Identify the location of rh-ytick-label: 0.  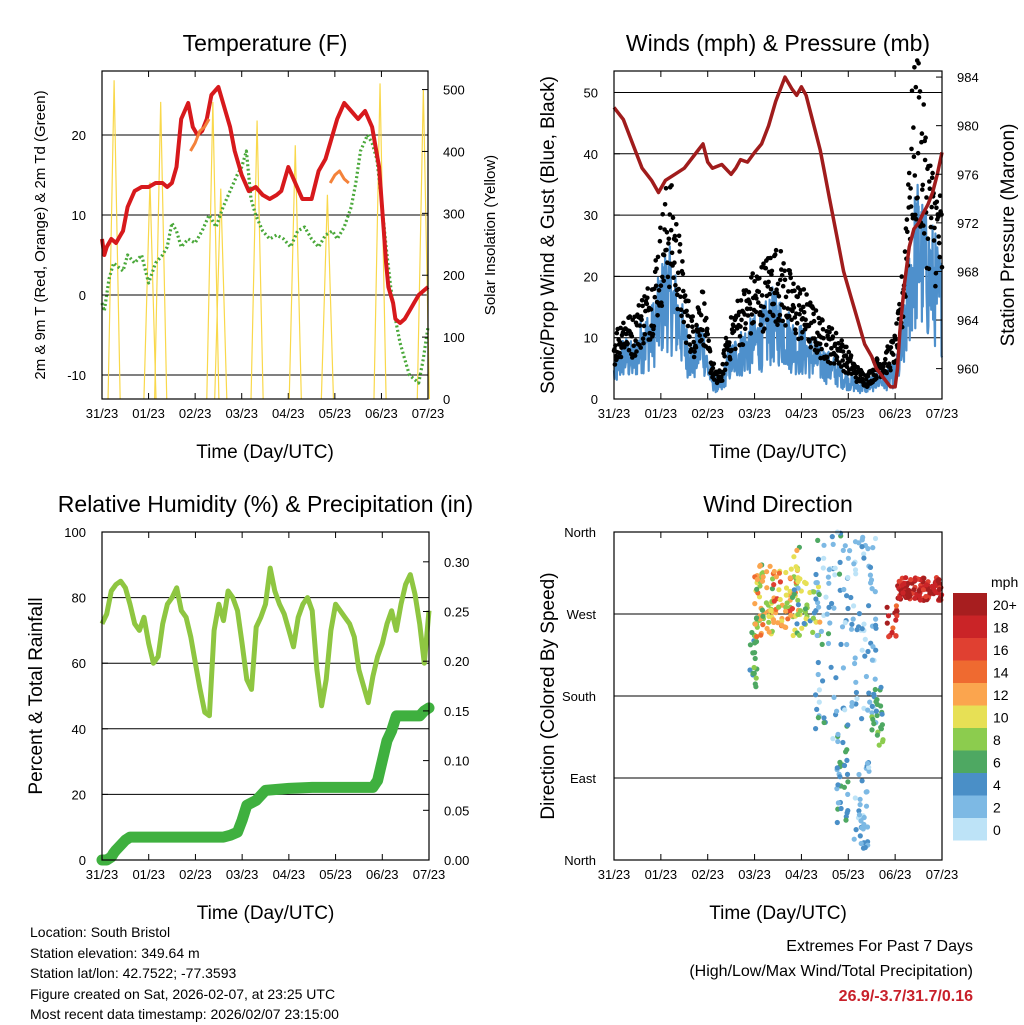
(82, 860).